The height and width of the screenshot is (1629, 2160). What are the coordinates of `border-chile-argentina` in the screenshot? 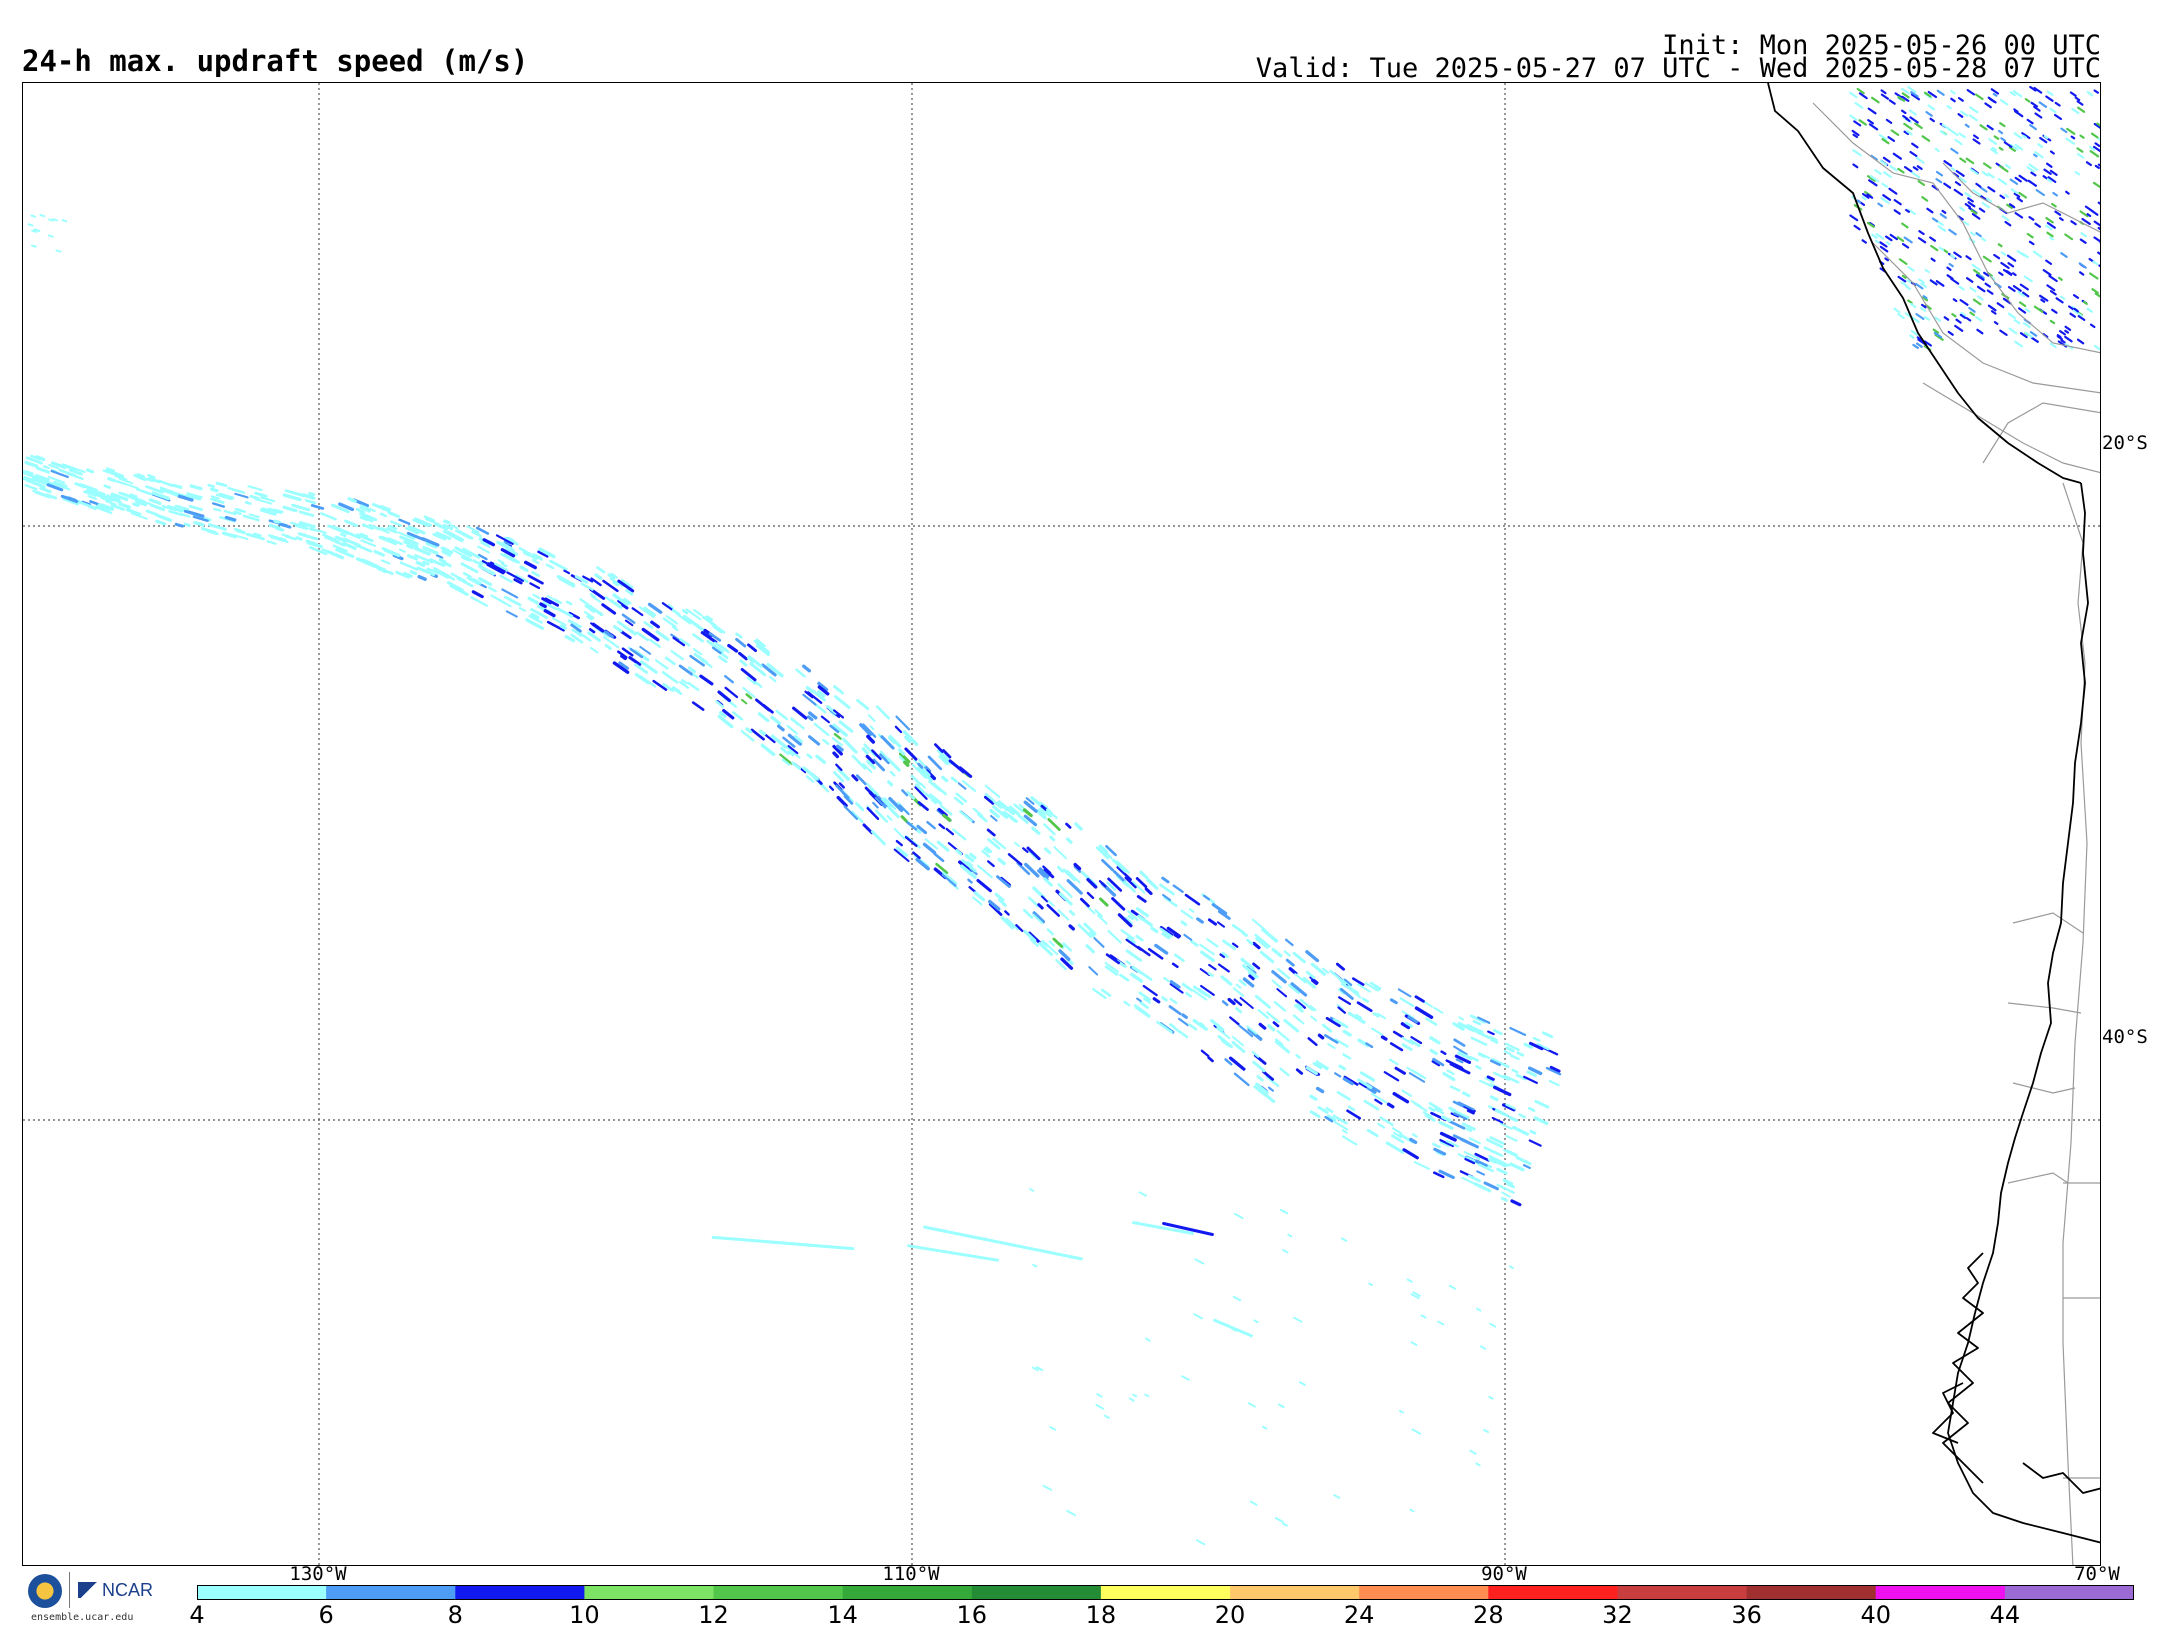 It's located at (2075, 1024).